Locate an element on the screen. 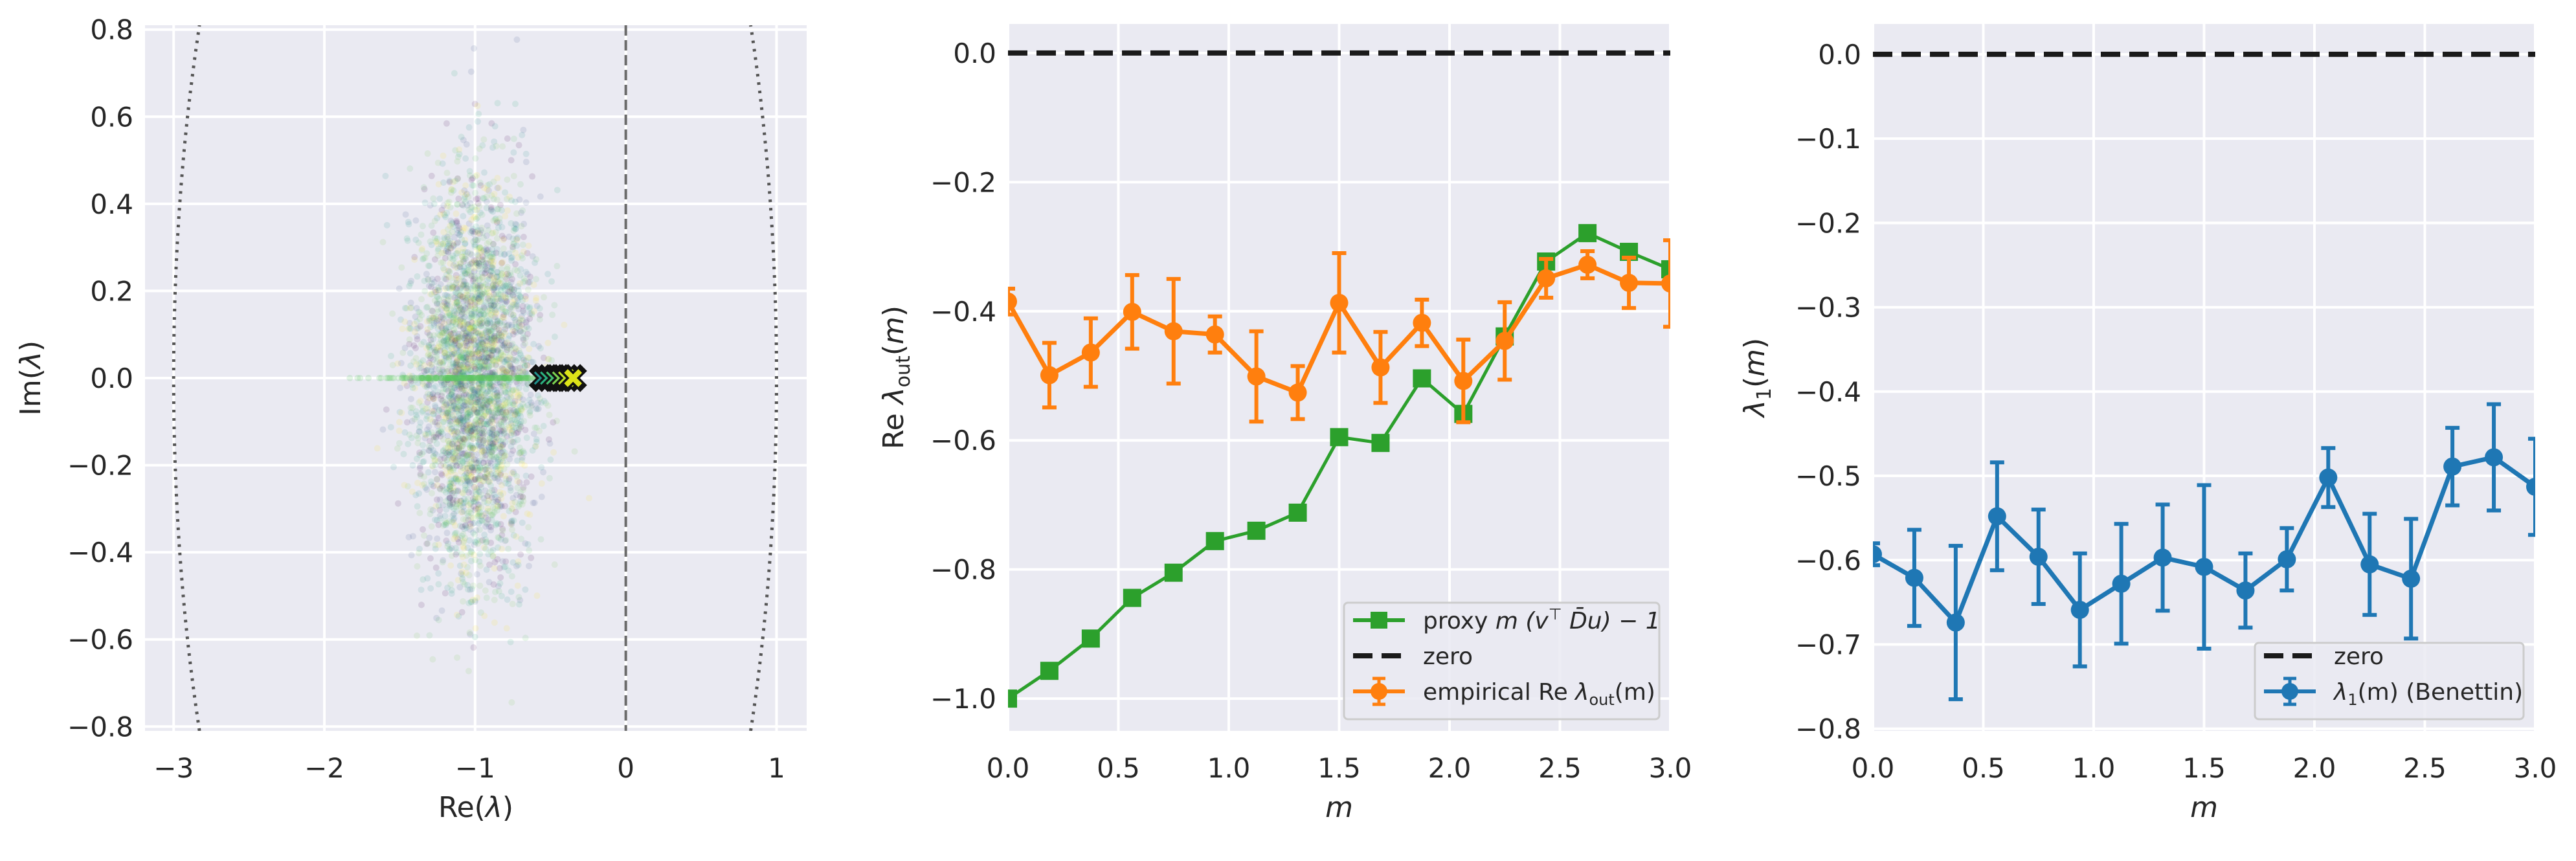  y-tick-label: −0.6 is located at coordinates (963, 440).